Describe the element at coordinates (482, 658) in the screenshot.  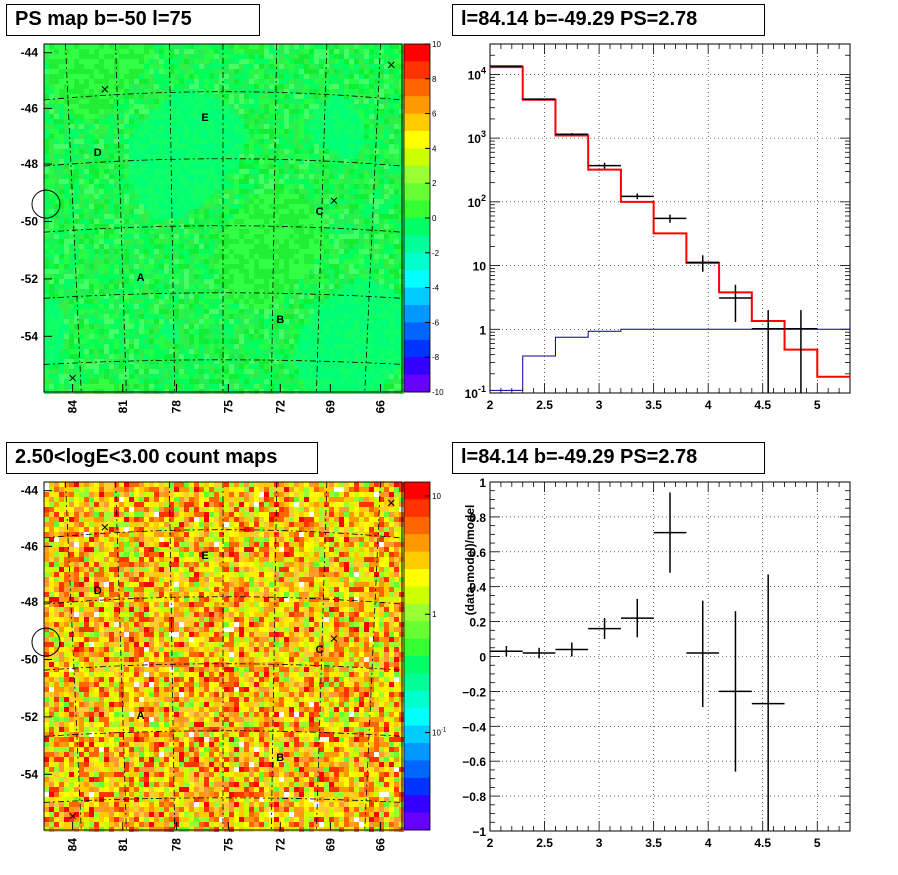
I see `residual-y-tick-label: 0` at that location.